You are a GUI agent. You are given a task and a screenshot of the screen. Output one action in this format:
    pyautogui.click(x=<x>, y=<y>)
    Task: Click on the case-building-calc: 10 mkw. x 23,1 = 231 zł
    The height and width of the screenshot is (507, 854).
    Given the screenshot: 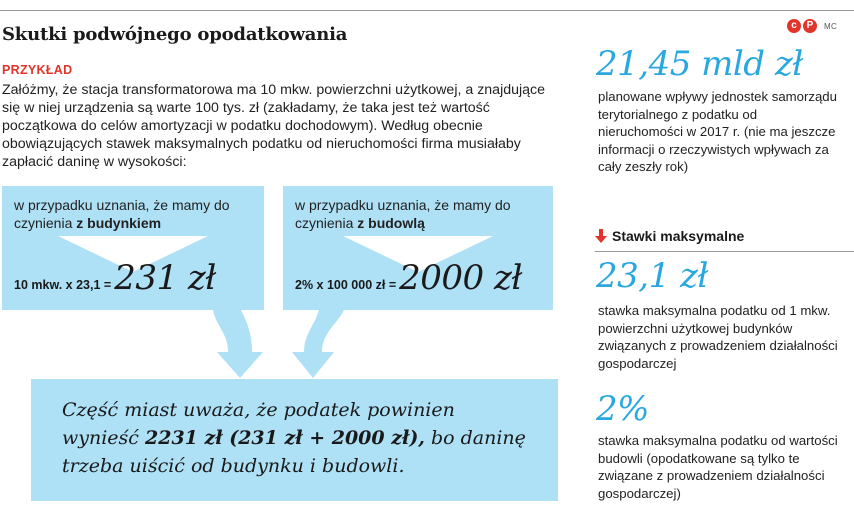 What is the action you would take?
    pyautogui.click(x=115, y=278)
    